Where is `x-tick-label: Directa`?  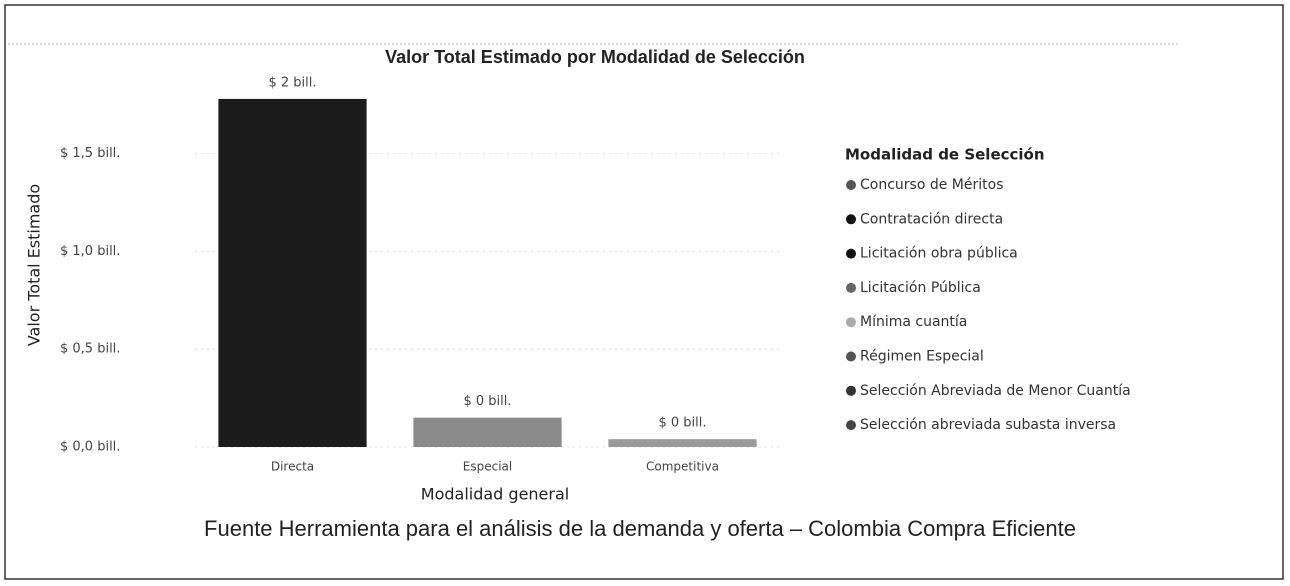 x-tick-label: Directa is located at coordinates (292, 467).